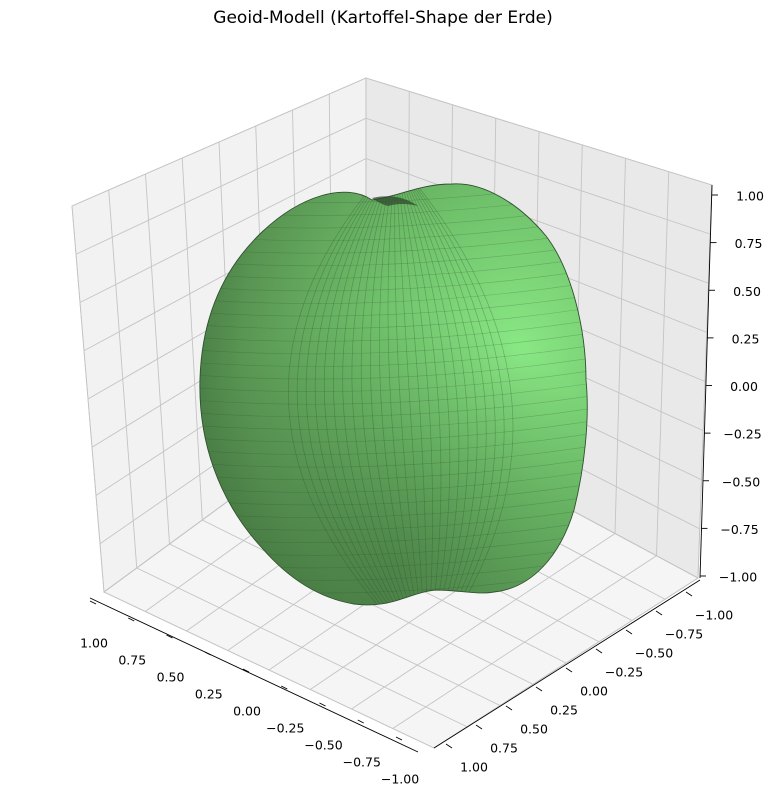 The width and height of the screenshot is (766, 790). What do you see at coordinates (747, 291) in the screenshot?
I see `z-axis-tick-label: 0.50` at bounding box center [747, 291].